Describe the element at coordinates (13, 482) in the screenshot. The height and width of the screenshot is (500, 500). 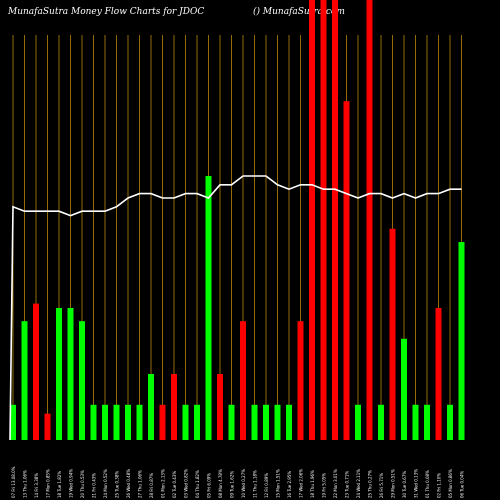
I see `x-tick-label: 07 Fri 13.08.0%` at that location.